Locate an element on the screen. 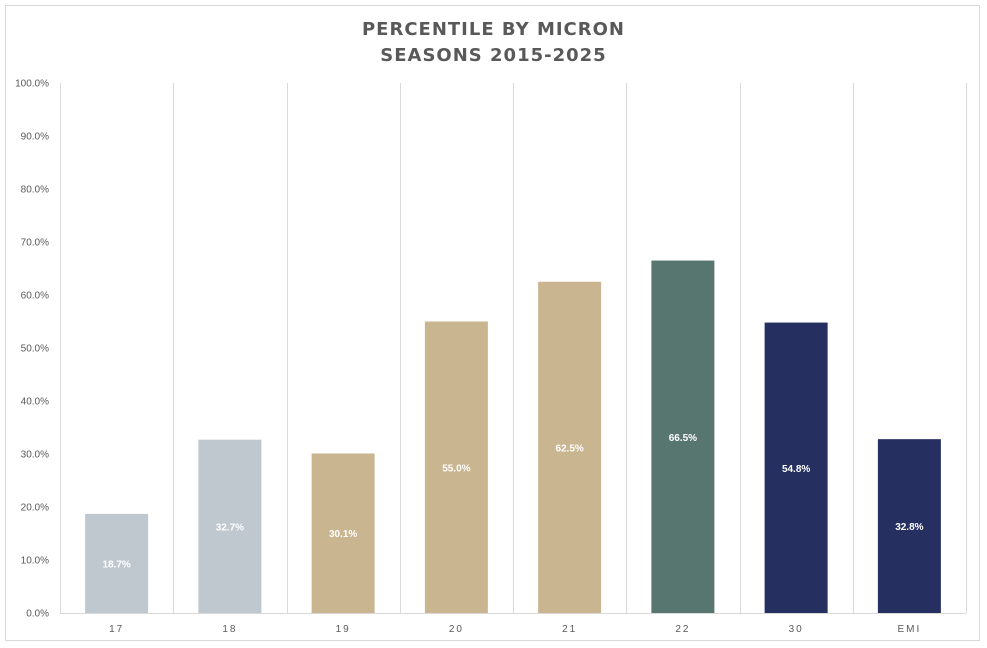 This screenshot has height=648, width=987. data-label: 32.7% is located at coordinates (230, 527).